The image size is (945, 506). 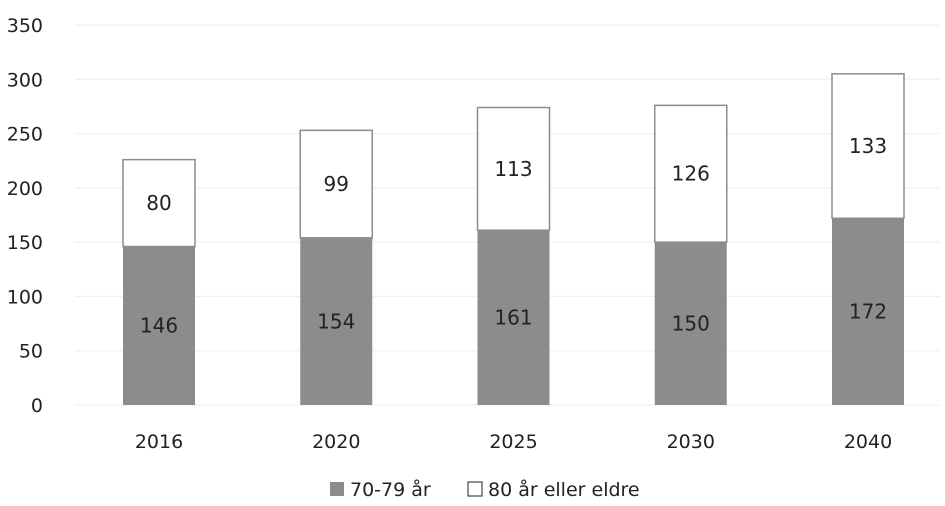 I want to click on data-label: 113, so click(x=513, y=169).